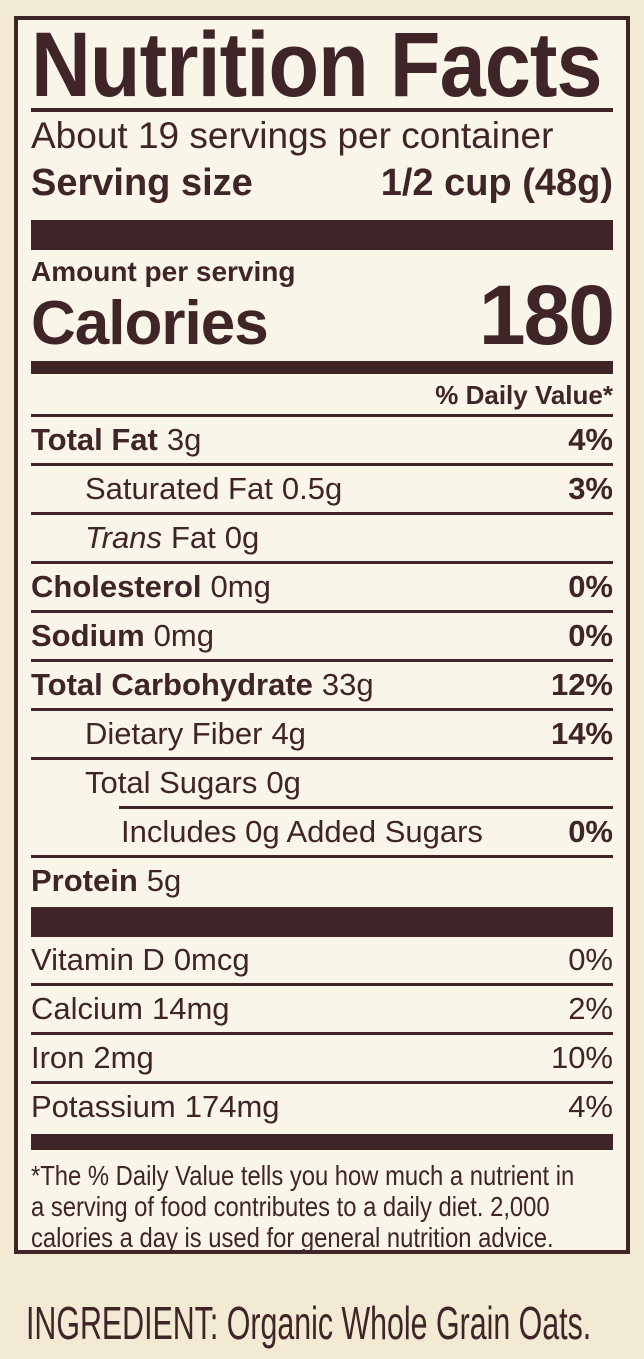 The width and height of the screenshot is (644, 1359). What do you see at coordinates (174, 733) in the screenshot?
I see `nutrient-name: Dietary Fiber` at bounding box center [174, 733].